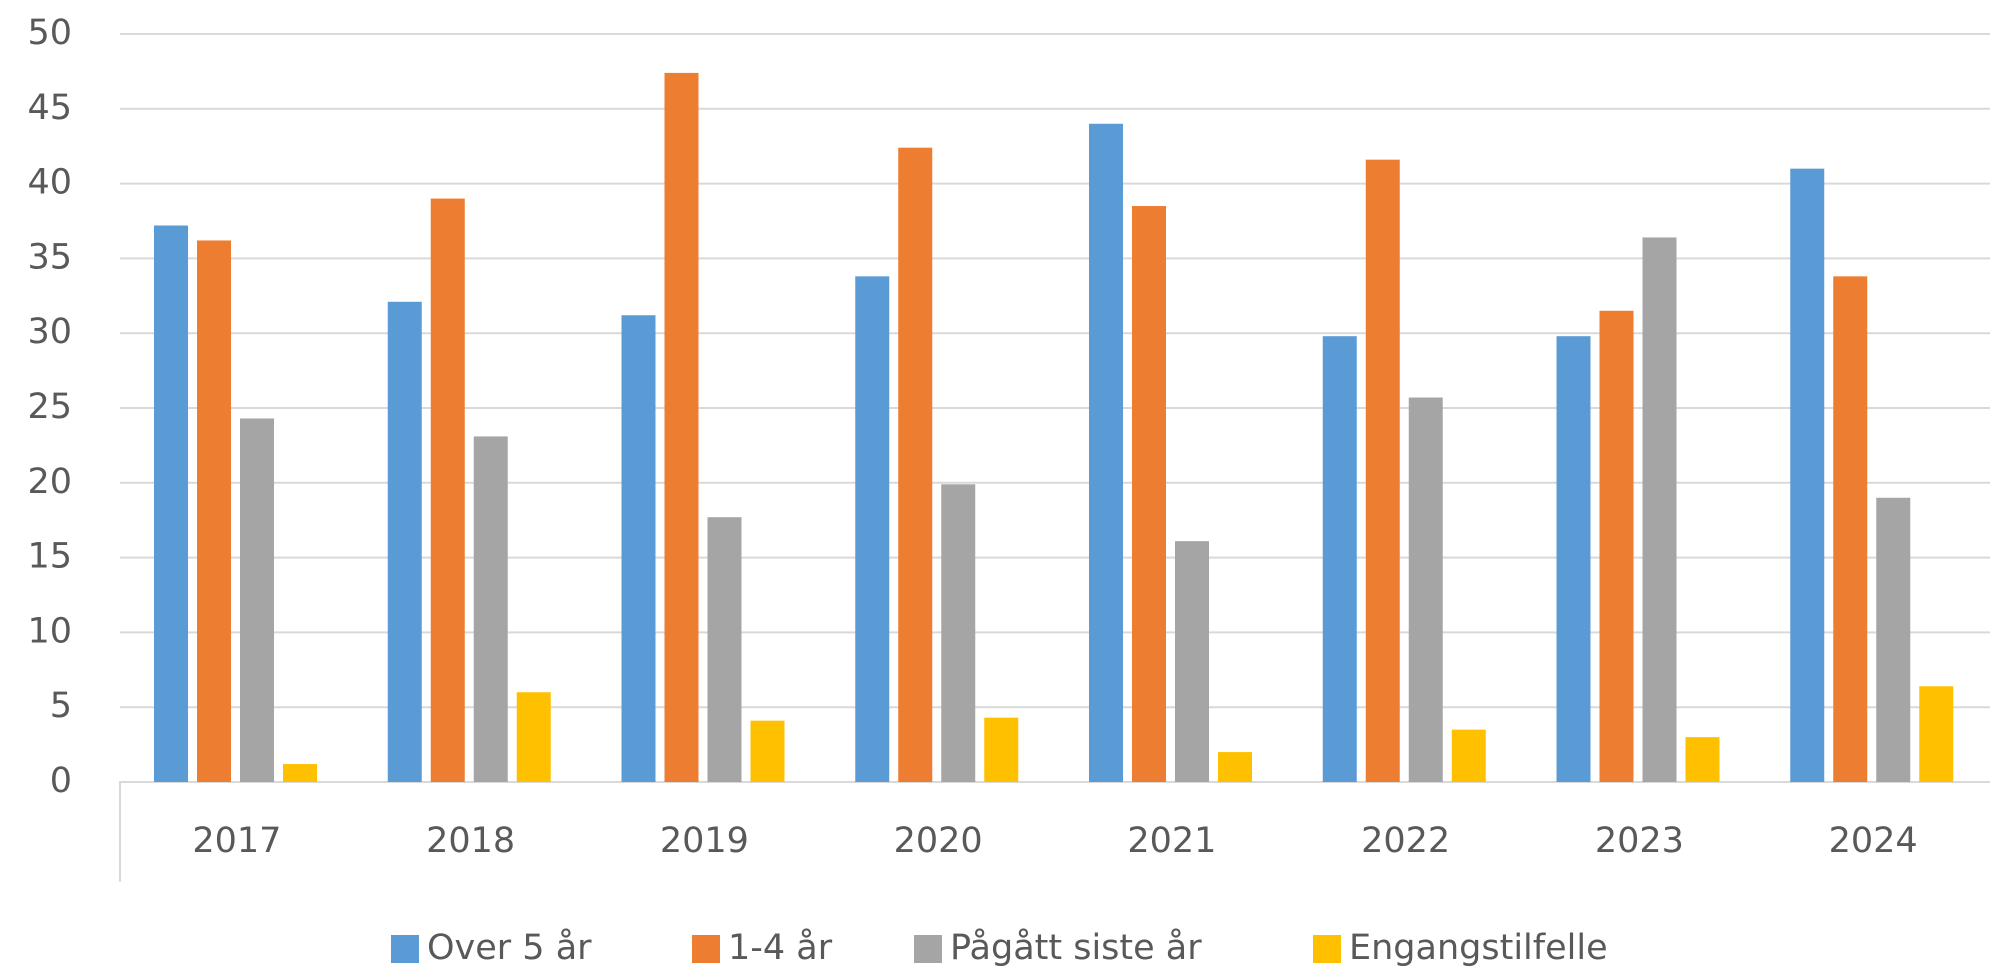  Describe the element at coordinates (1054, 831) in the screenshot. I see `x-axis-box` at that location.